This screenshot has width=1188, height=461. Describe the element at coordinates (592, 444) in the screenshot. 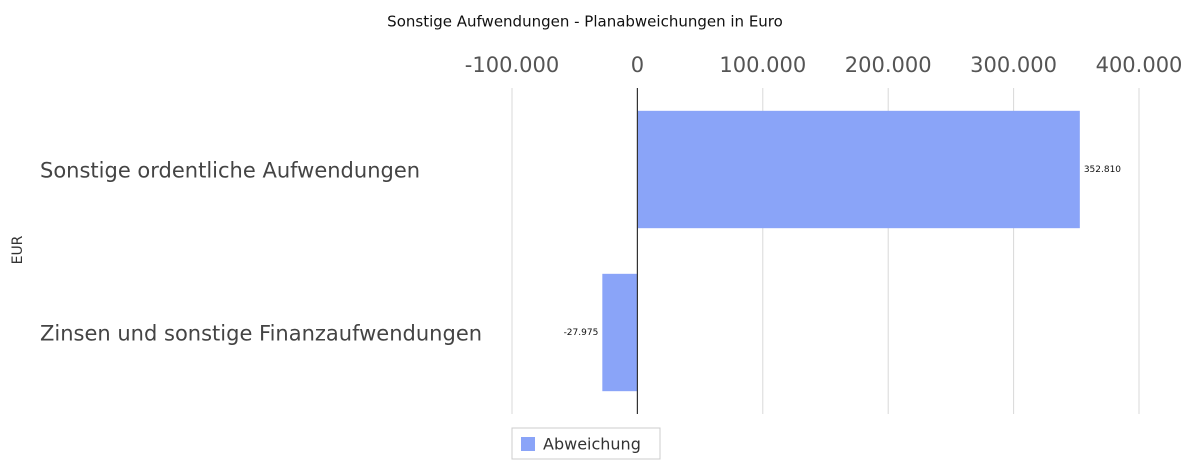

I see `legend-label: Abweichung` at that location.